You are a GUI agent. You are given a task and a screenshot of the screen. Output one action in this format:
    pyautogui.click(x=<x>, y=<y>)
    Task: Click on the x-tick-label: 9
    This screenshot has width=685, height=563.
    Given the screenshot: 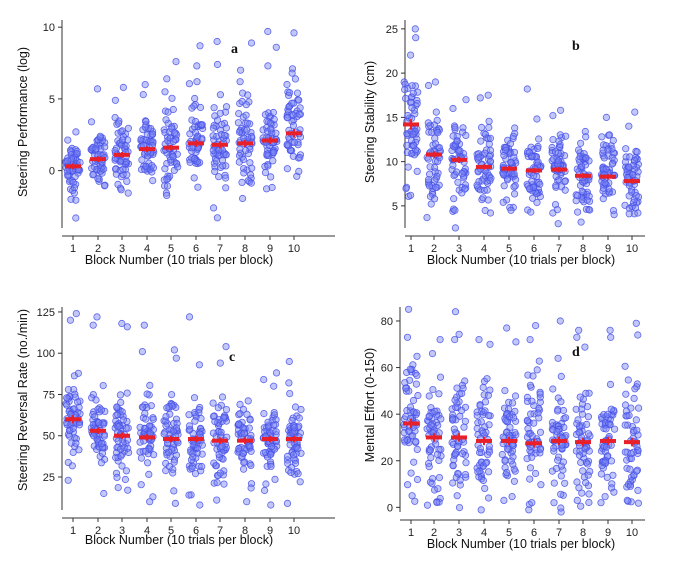 What is the action you would take?
    pyautogui.click(x=608, y=249)
    